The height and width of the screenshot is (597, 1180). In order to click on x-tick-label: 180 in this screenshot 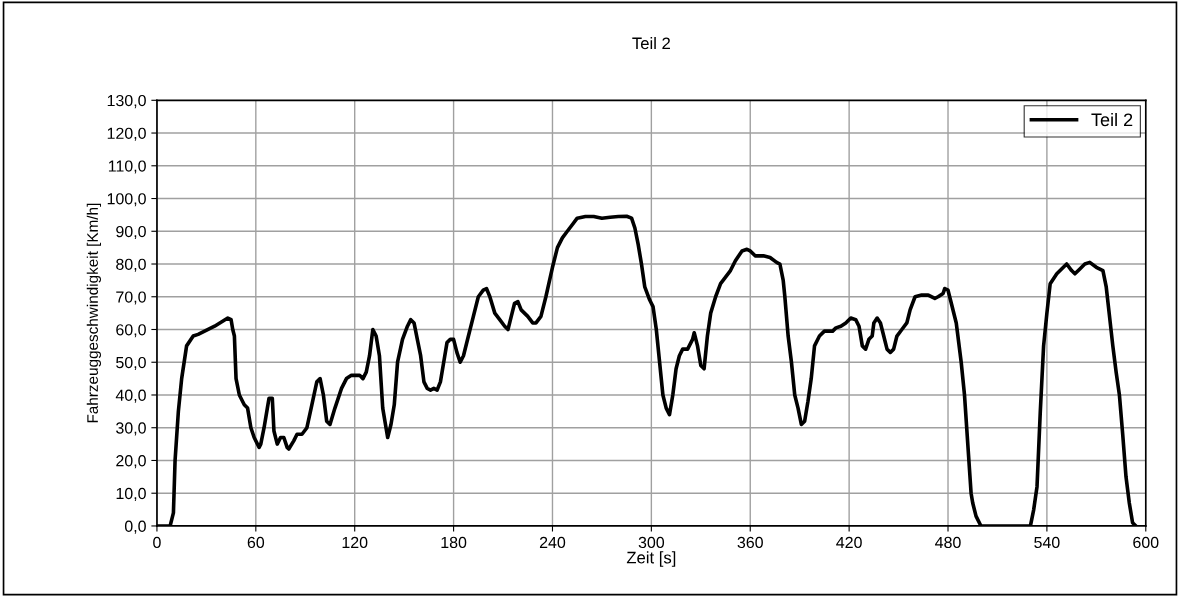, I will do `click(454, 542)`.